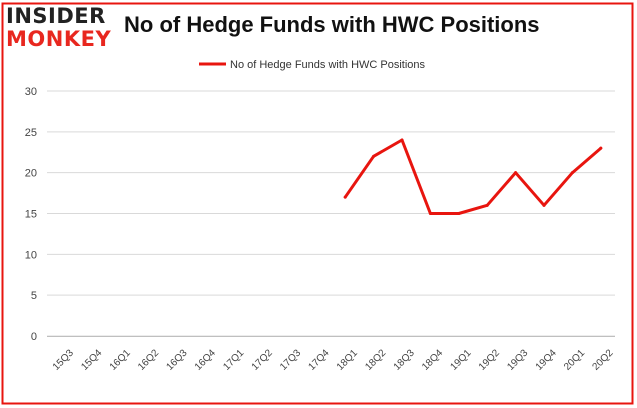  Describe the element at coordinates (59, 39) in the screenshot. I see `logo-text-monkey: MONKEY` at that location.